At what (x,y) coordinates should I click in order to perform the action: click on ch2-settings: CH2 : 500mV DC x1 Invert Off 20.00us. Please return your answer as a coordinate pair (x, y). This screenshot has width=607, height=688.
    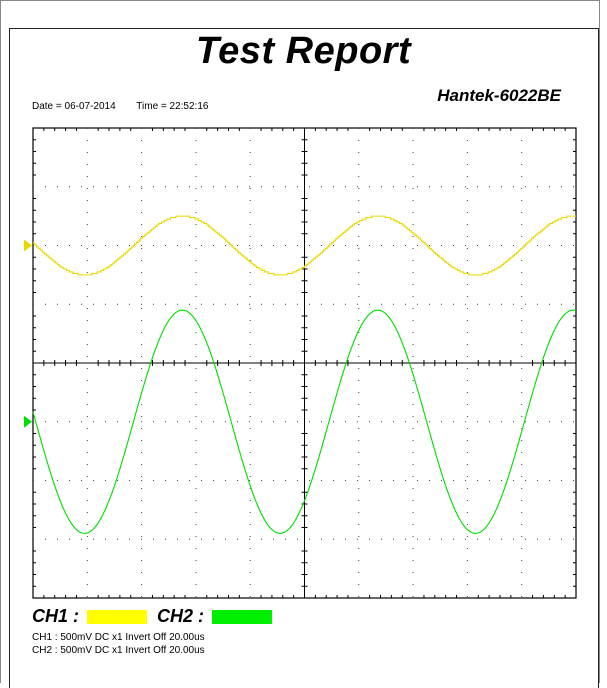
    Looking at the image, I should click on (118, 650).